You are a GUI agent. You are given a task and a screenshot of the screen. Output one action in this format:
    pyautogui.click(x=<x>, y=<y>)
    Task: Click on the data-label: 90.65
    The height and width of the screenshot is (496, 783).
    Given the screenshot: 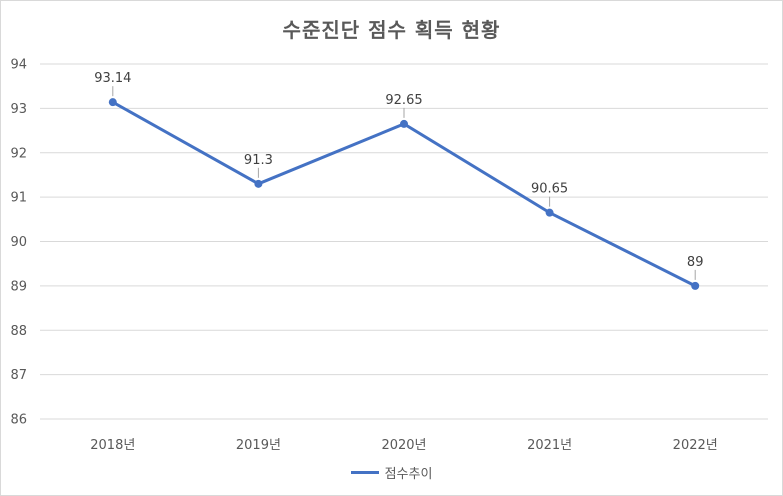 What is the action you would take?
    pyautogui.click(x=549, y=189)
    